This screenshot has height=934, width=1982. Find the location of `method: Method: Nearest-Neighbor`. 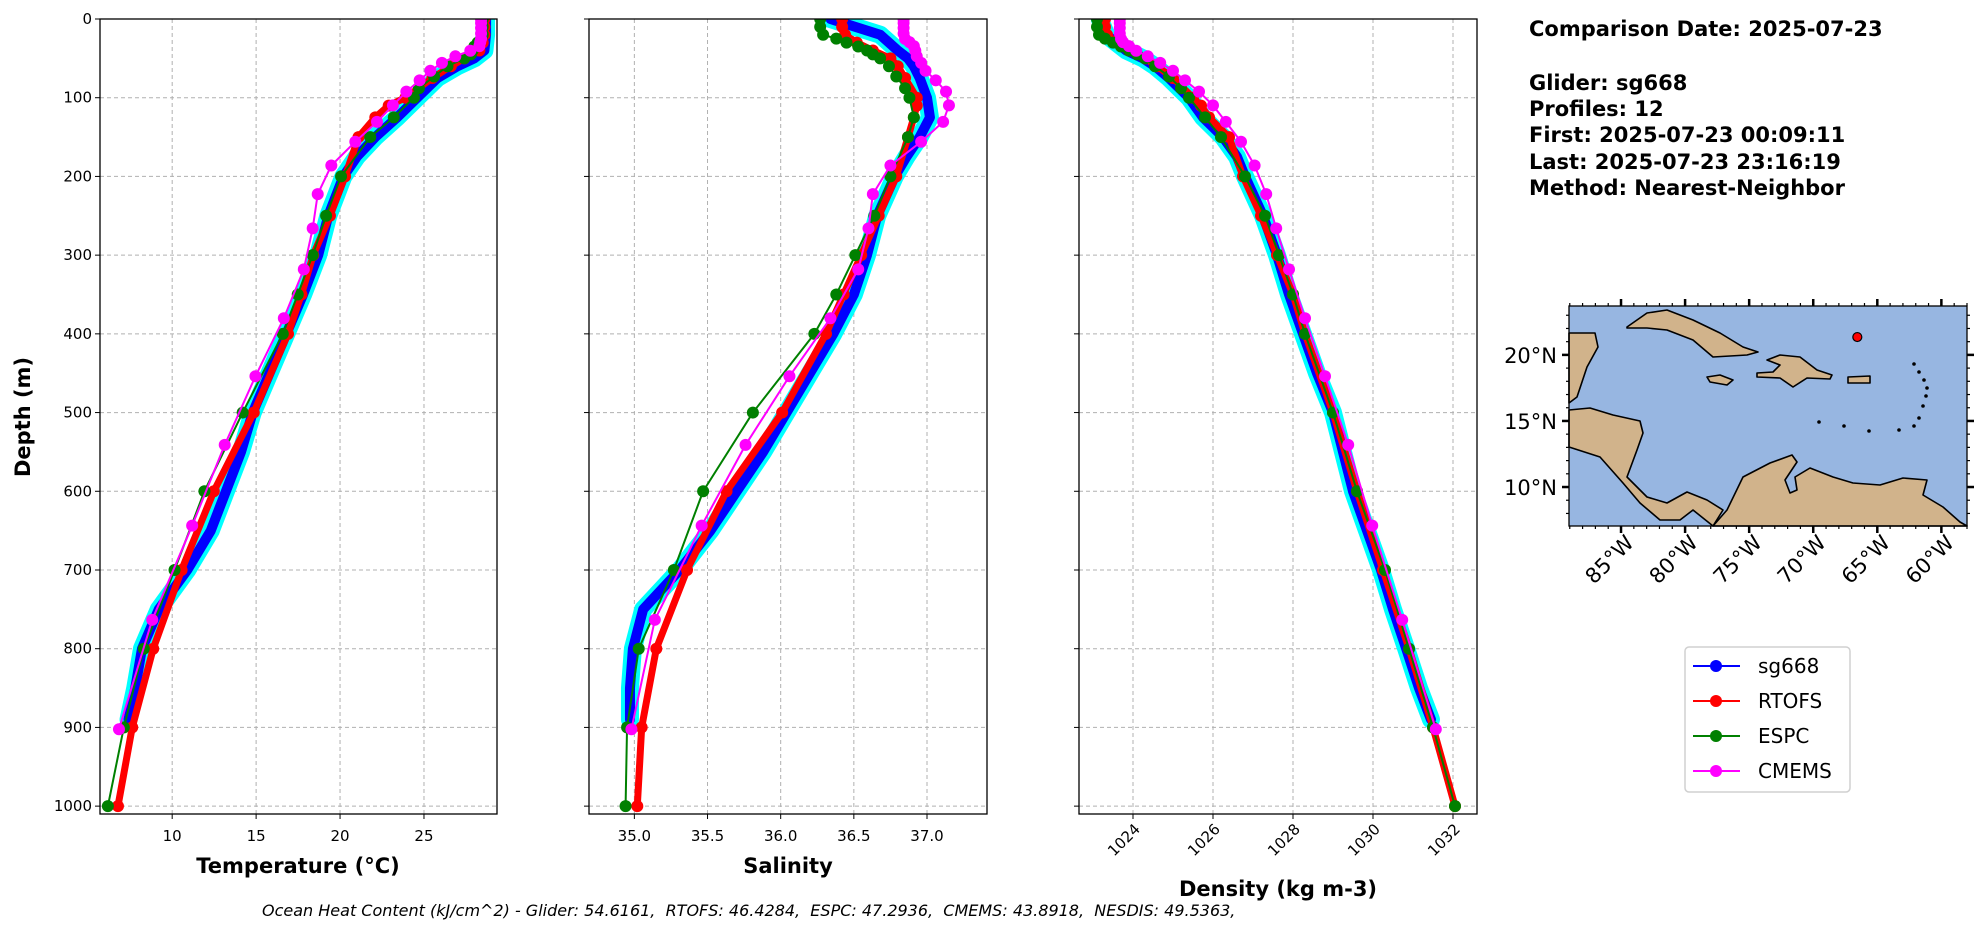

method: Method: Nearest-Neighbor is located at coordinates (1687, 188).